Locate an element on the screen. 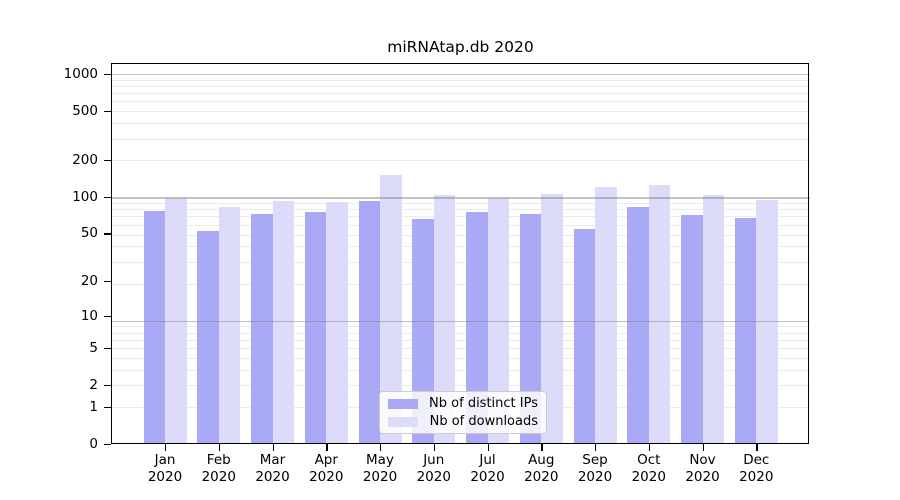  y-tick-label: 0 is located at coordinates (93, 444).